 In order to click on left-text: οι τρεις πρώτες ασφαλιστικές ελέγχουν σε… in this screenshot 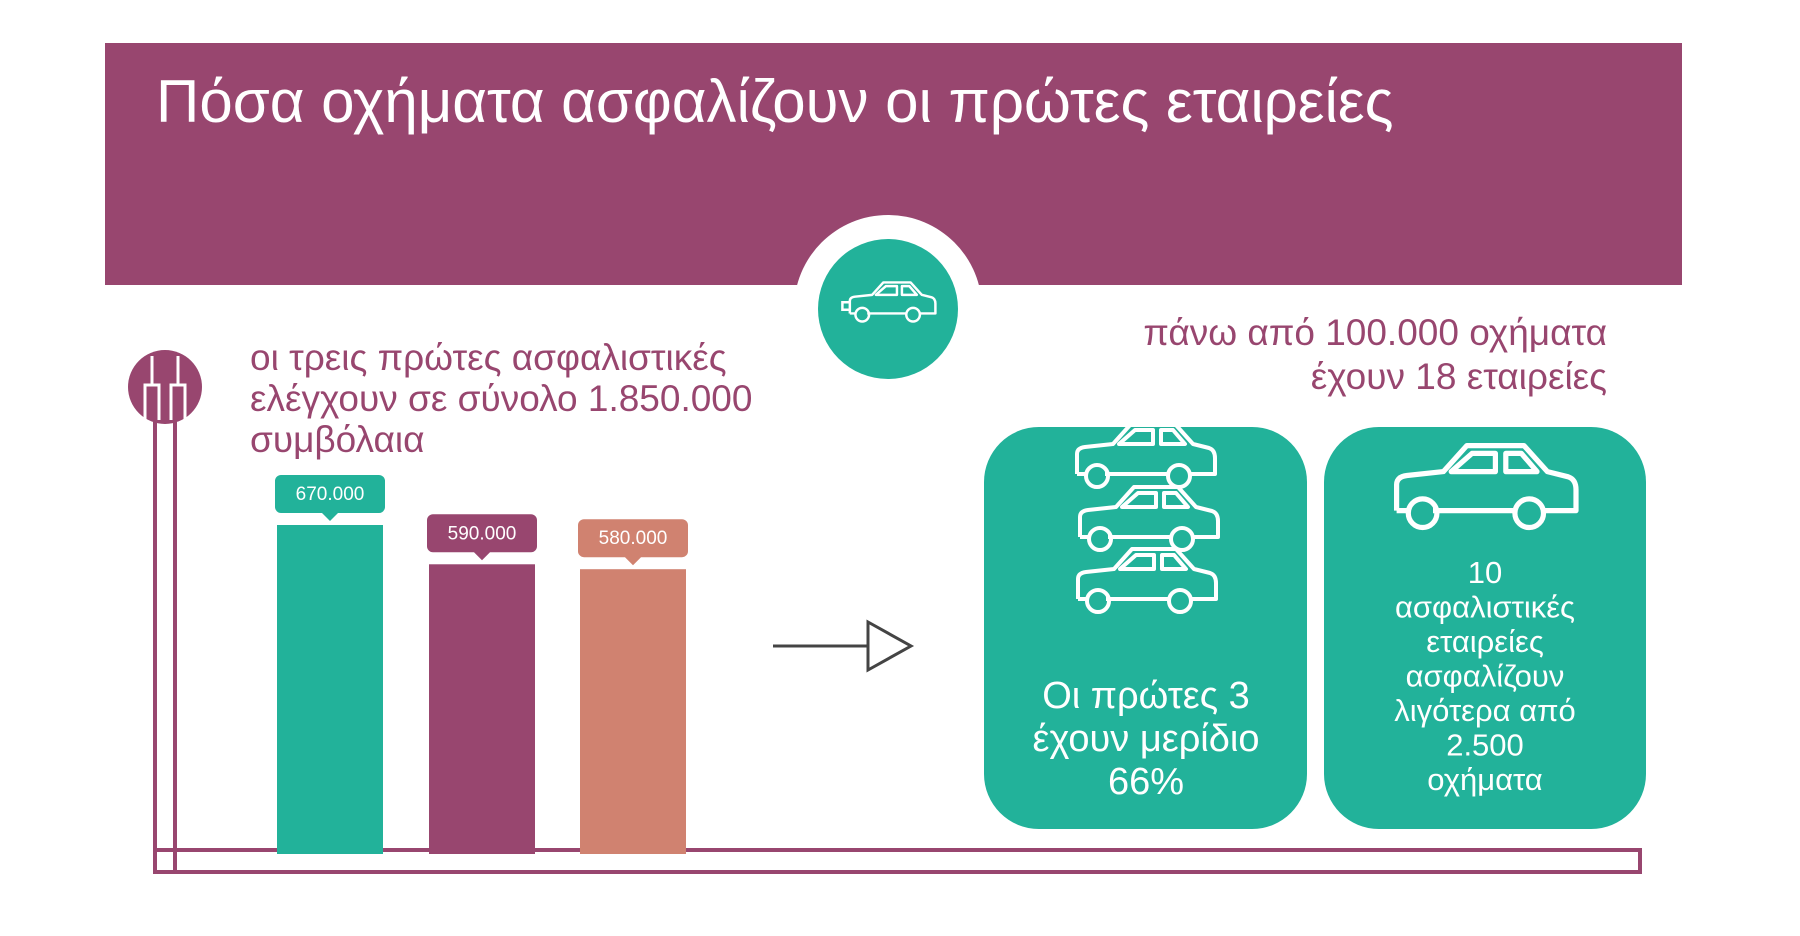, I will do `click(501, 398)`.